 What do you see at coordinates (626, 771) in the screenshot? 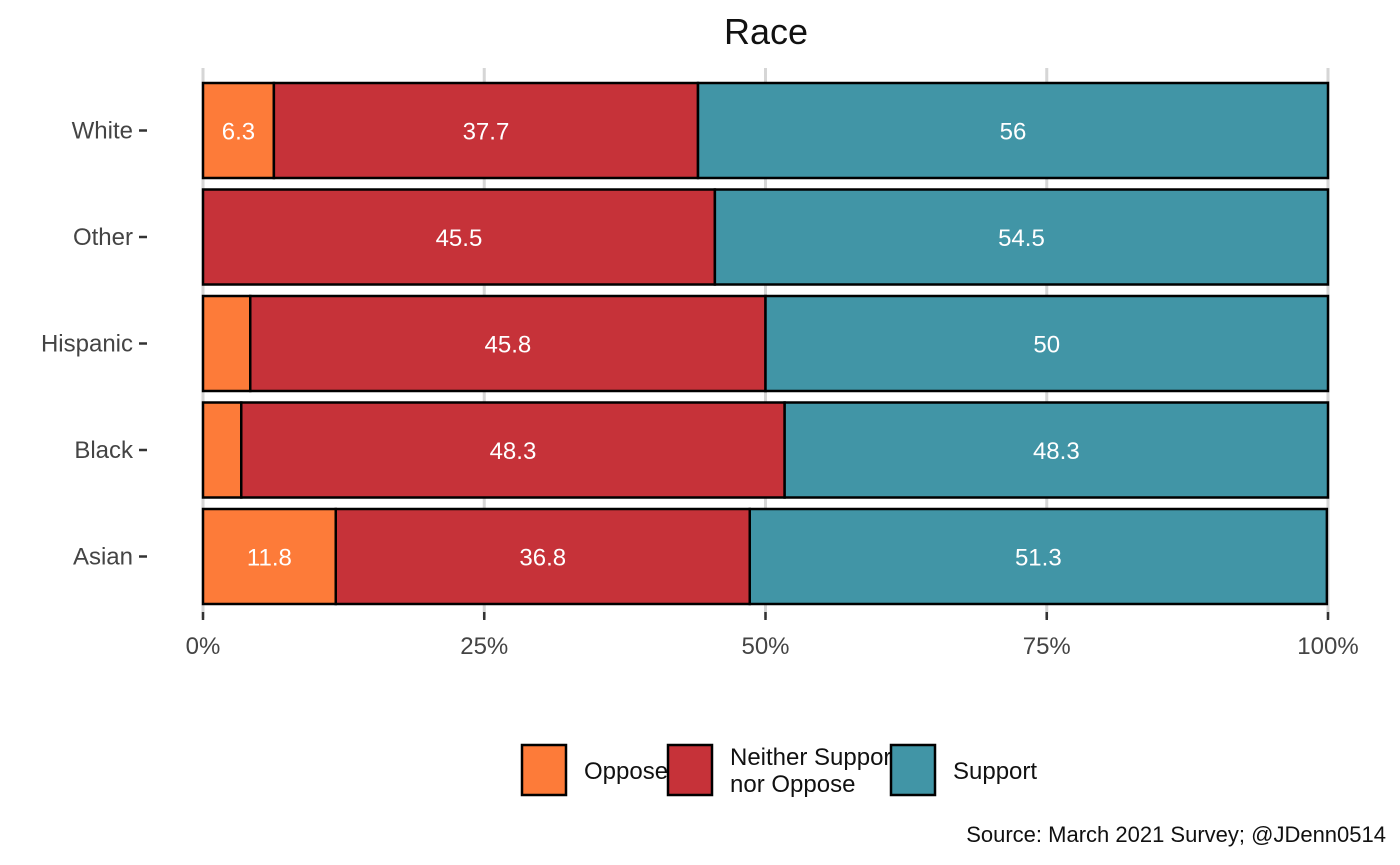
I see `legend-label: Oppose` at bounding box center [626, 771].